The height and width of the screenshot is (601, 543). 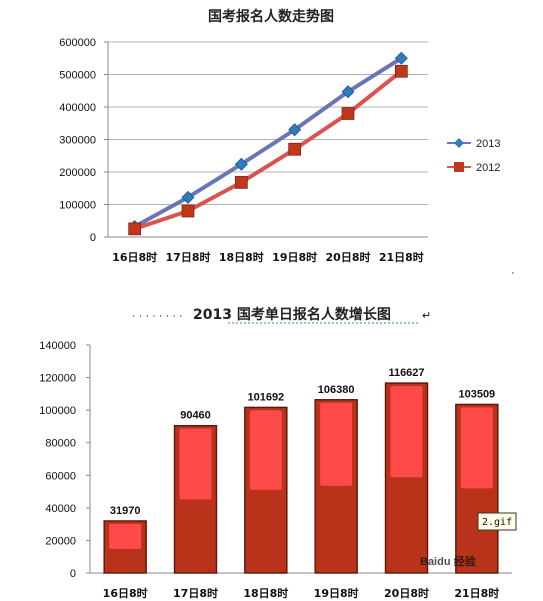 What do you see at coordinates (488, 144) in the screenshot?
I see `legend-label-2013: 2013` at bounding box center [488, 144].